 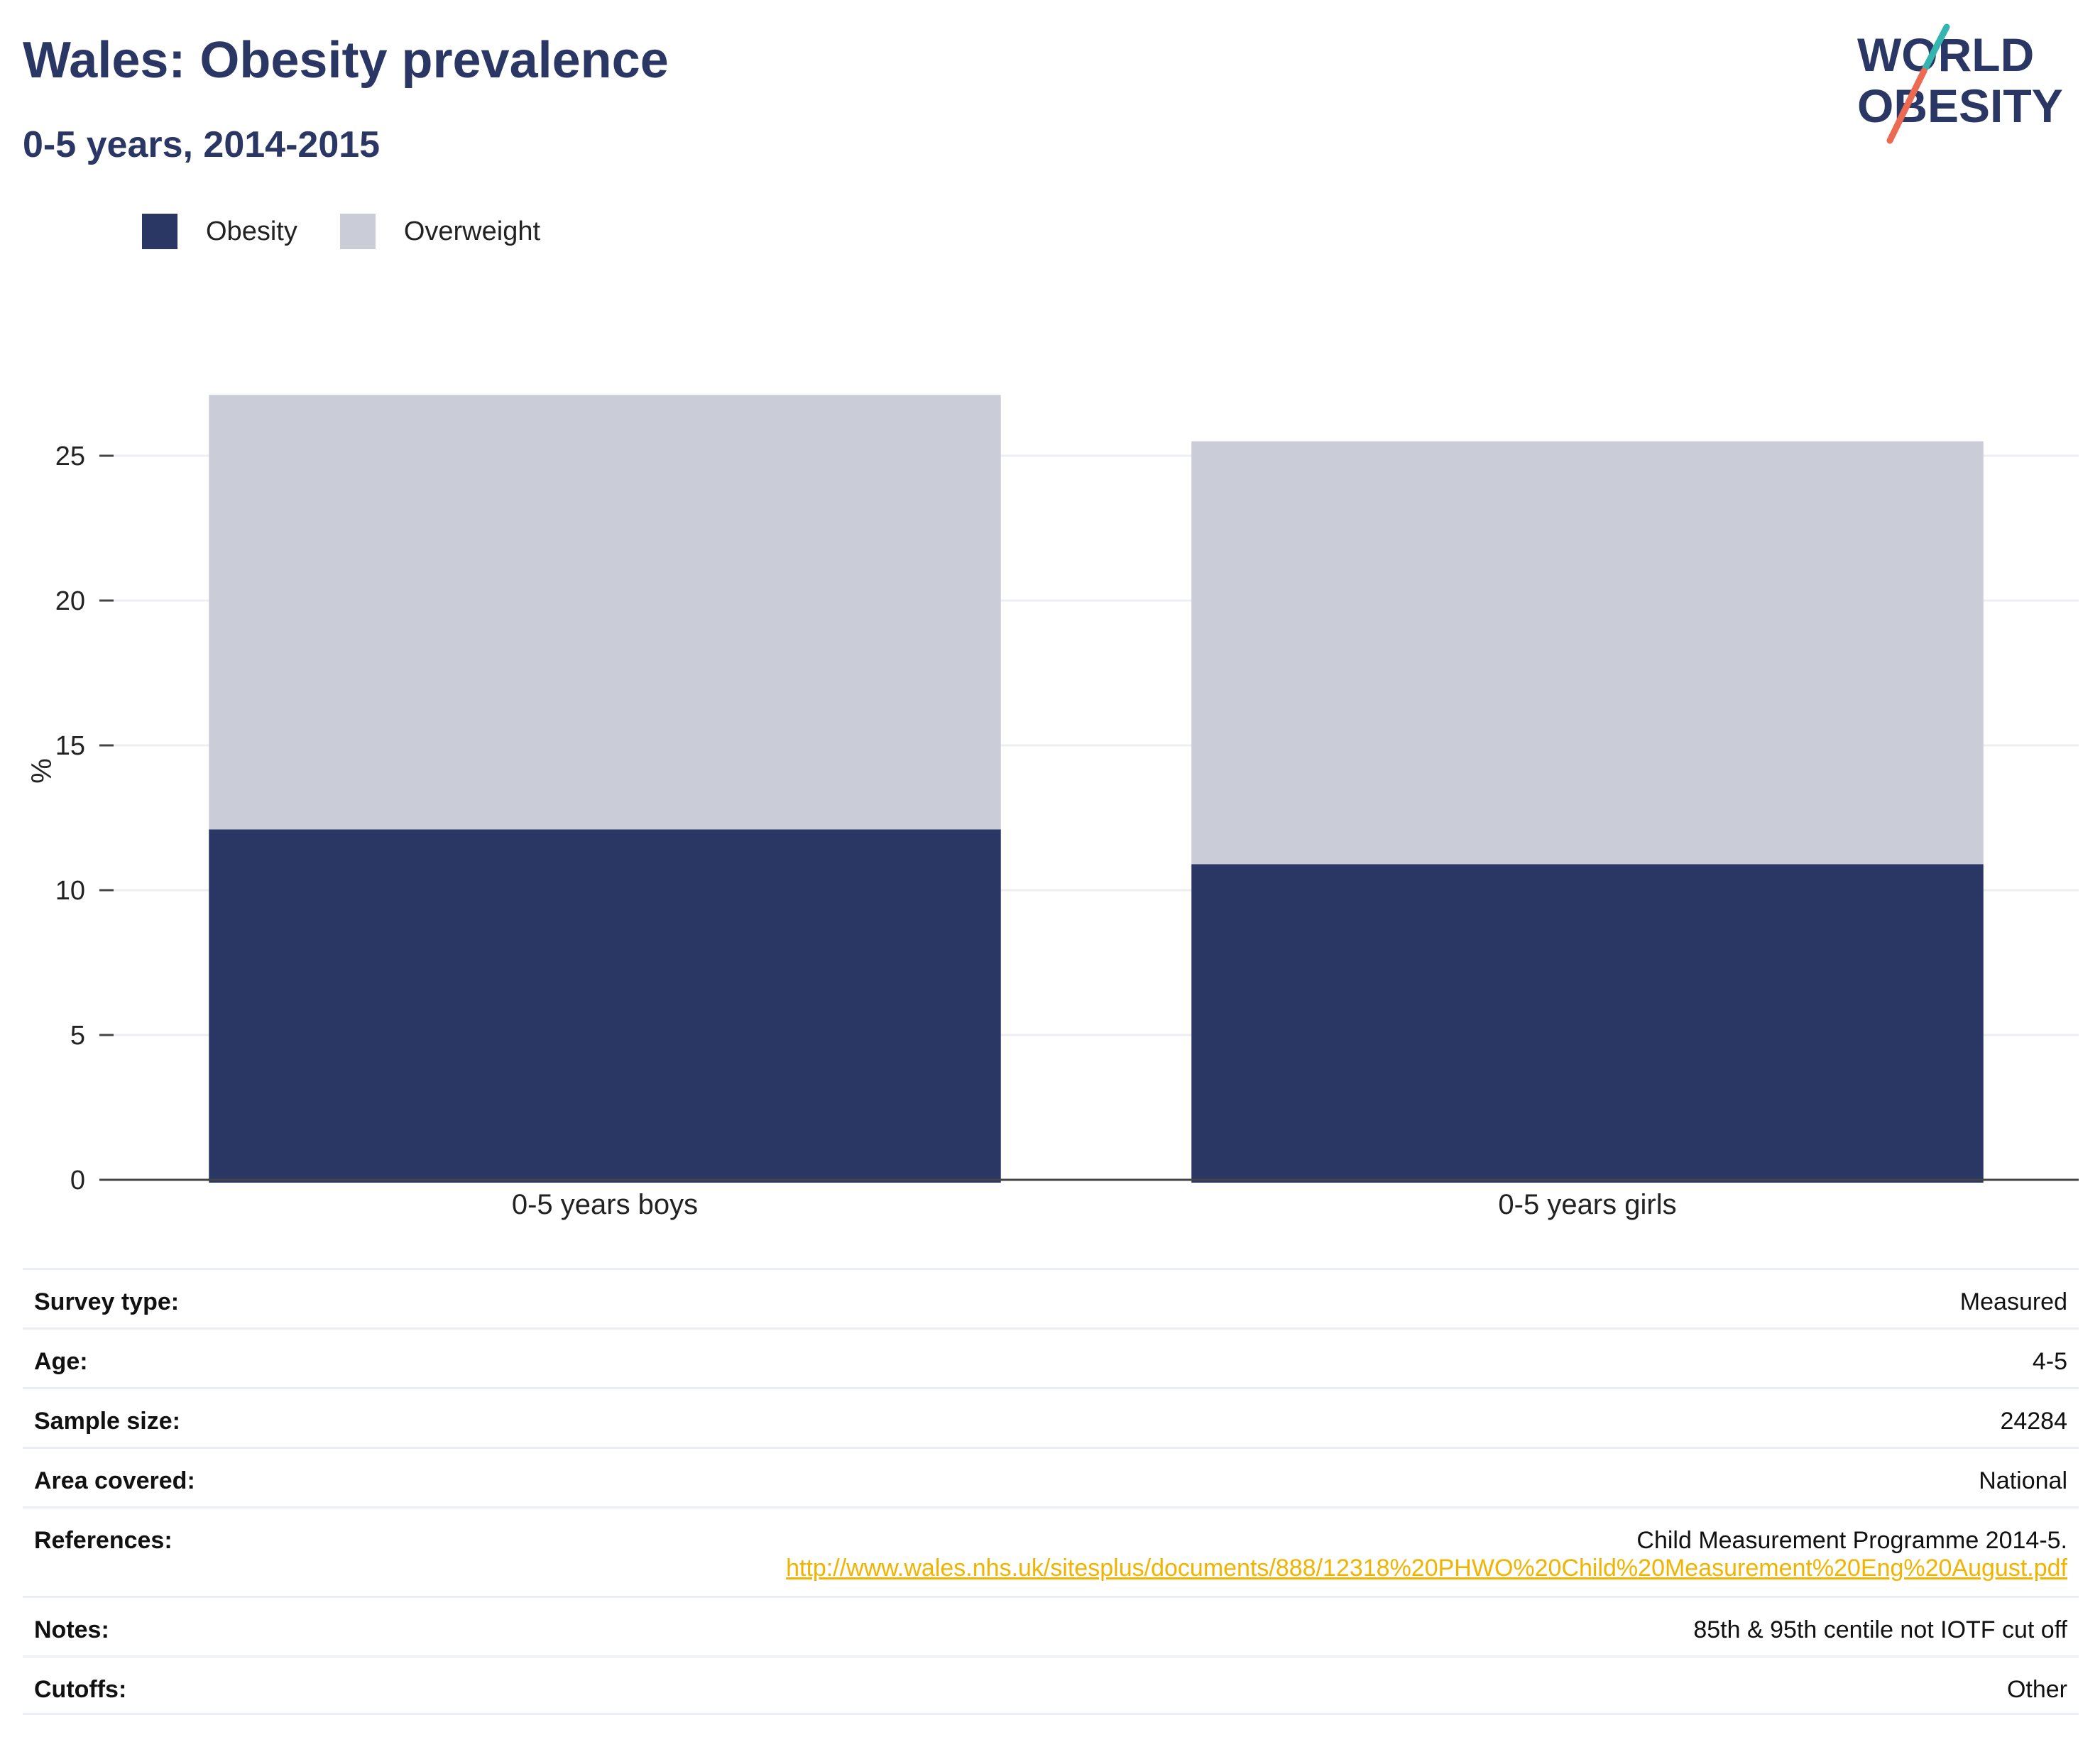 I want to click on legend-swatch-overweight, so click(x=357, y=231).